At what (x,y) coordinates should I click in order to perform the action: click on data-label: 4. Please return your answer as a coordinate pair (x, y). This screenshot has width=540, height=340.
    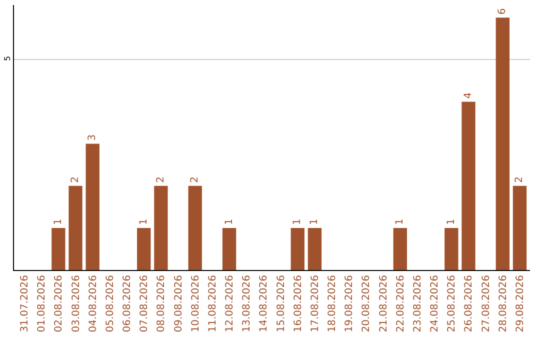
    Looking at the image, I should click on (468, 95).